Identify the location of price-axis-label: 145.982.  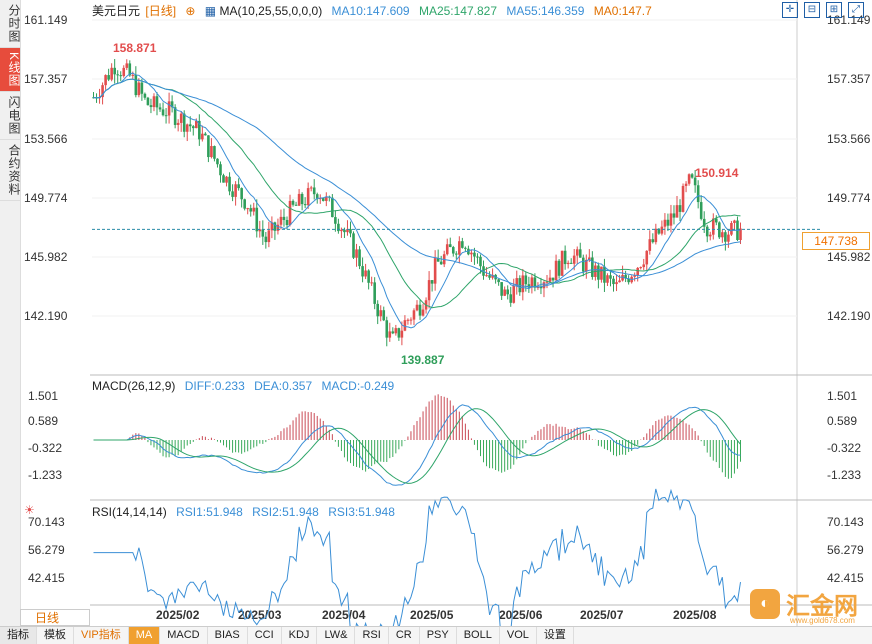
(849, 257).